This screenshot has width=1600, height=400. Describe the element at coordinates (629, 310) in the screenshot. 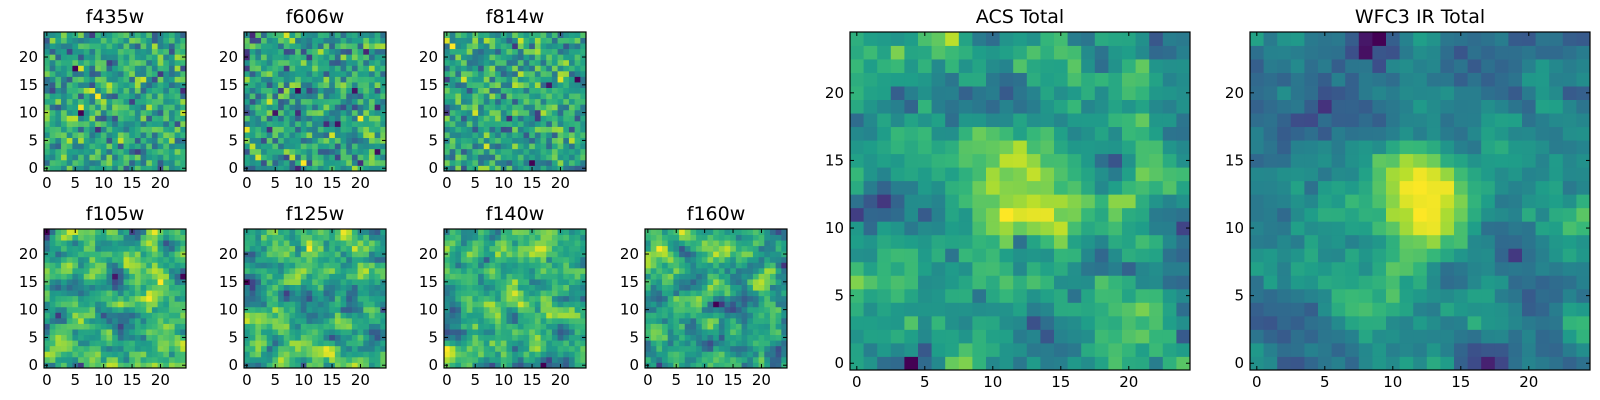

I see `y-tick-label: 10` at that location.